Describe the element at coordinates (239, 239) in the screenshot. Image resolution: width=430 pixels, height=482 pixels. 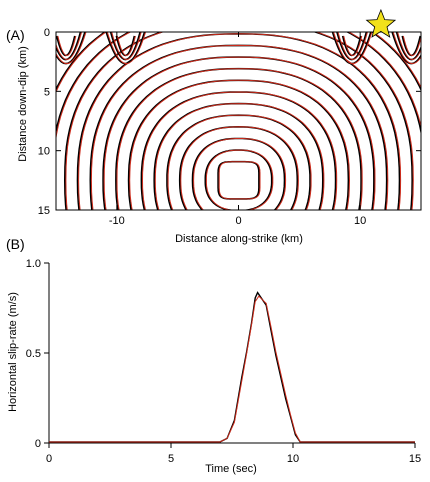
I see `panel-a-xlabel: Distance along-strike (km)` at that location.